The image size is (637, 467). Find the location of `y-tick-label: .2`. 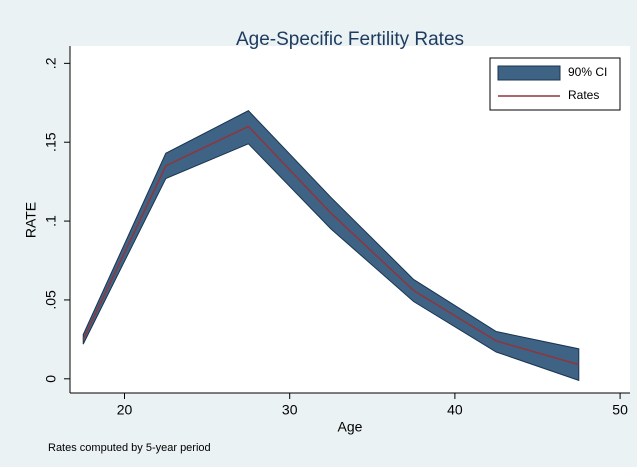

y-tick-label: .2 is located at coordinates (51, 63).